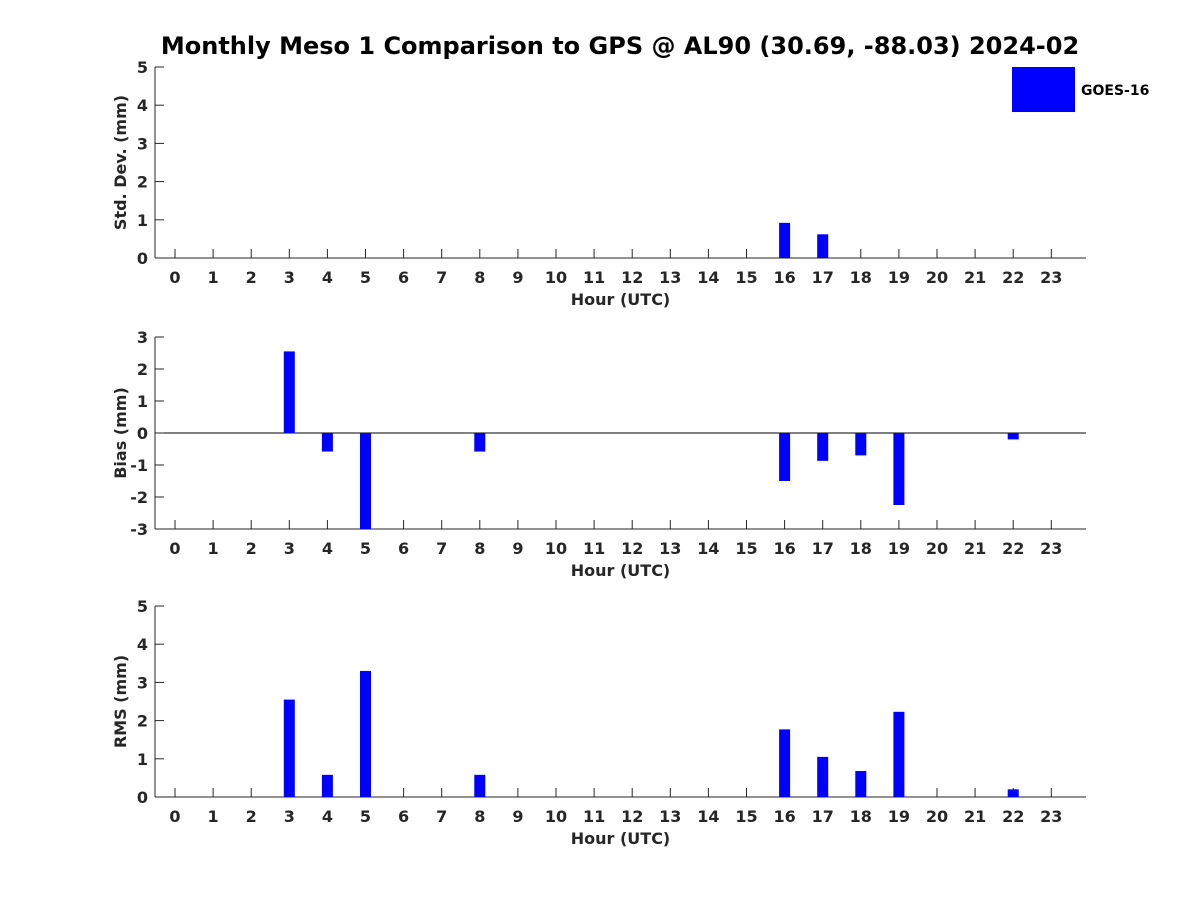 Image resolution: width=1200 pixels, height=900 pixels. I want to click on legend: GOES-16, so click(1080, 89).